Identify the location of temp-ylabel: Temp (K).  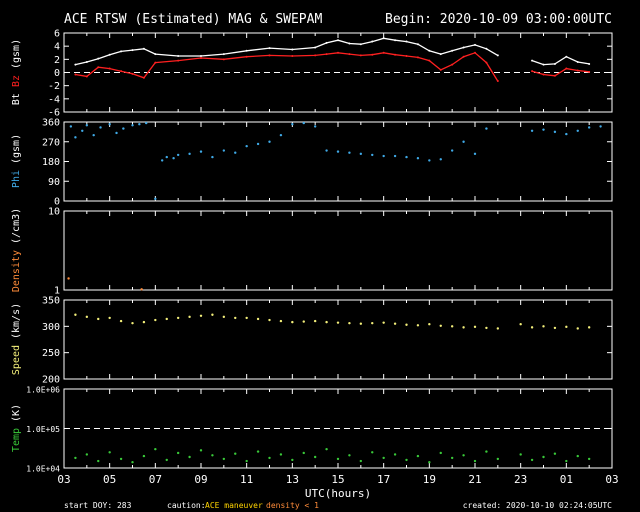
(16, 428).